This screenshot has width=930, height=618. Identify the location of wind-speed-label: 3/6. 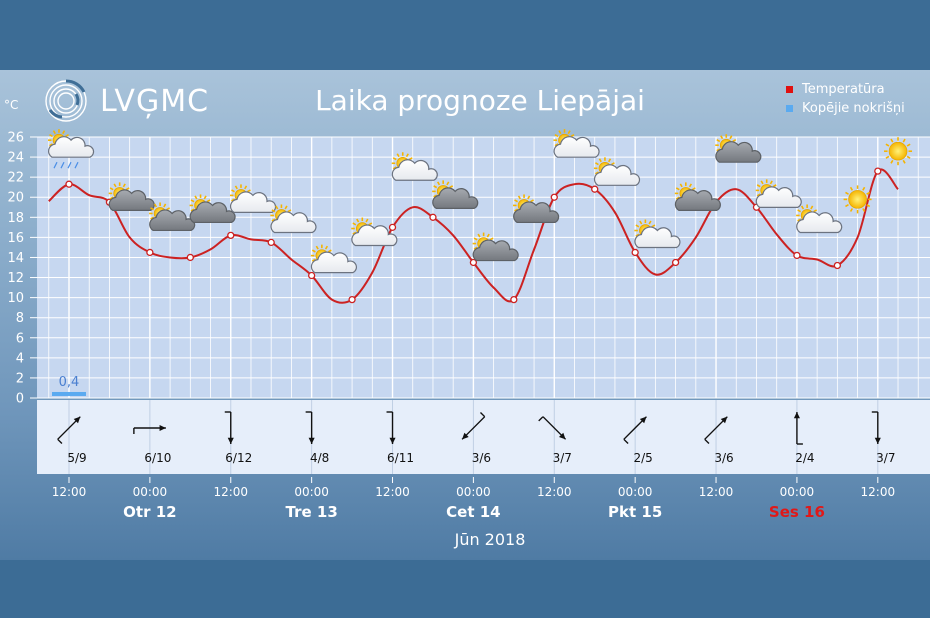
(723, 458).